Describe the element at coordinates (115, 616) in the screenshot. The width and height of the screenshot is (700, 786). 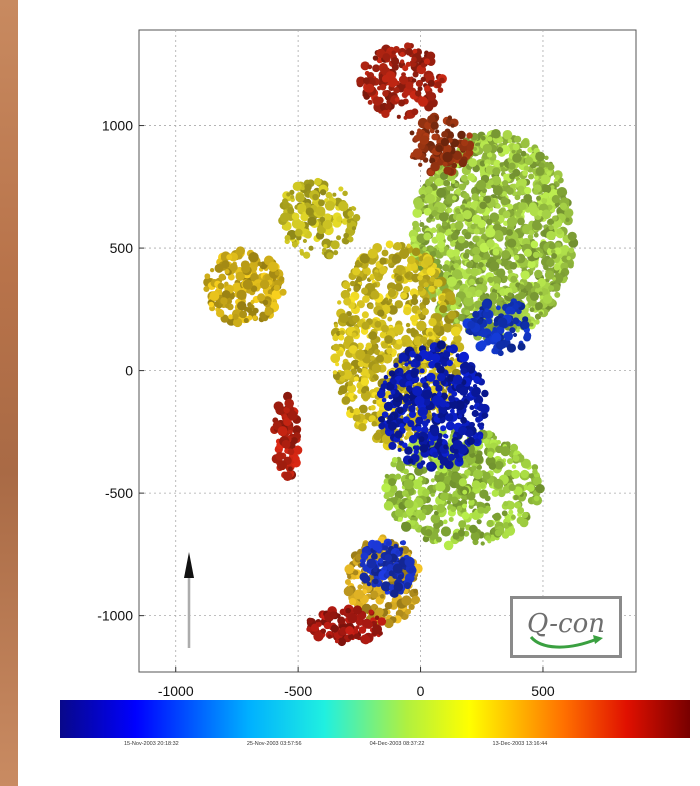
I see `y-tick-label: -1000` at that location.